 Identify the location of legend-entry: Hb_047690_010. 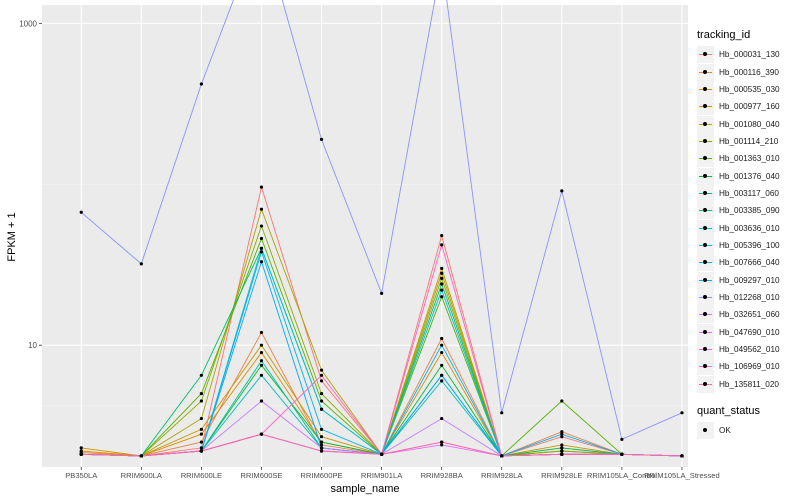
(747, 332).